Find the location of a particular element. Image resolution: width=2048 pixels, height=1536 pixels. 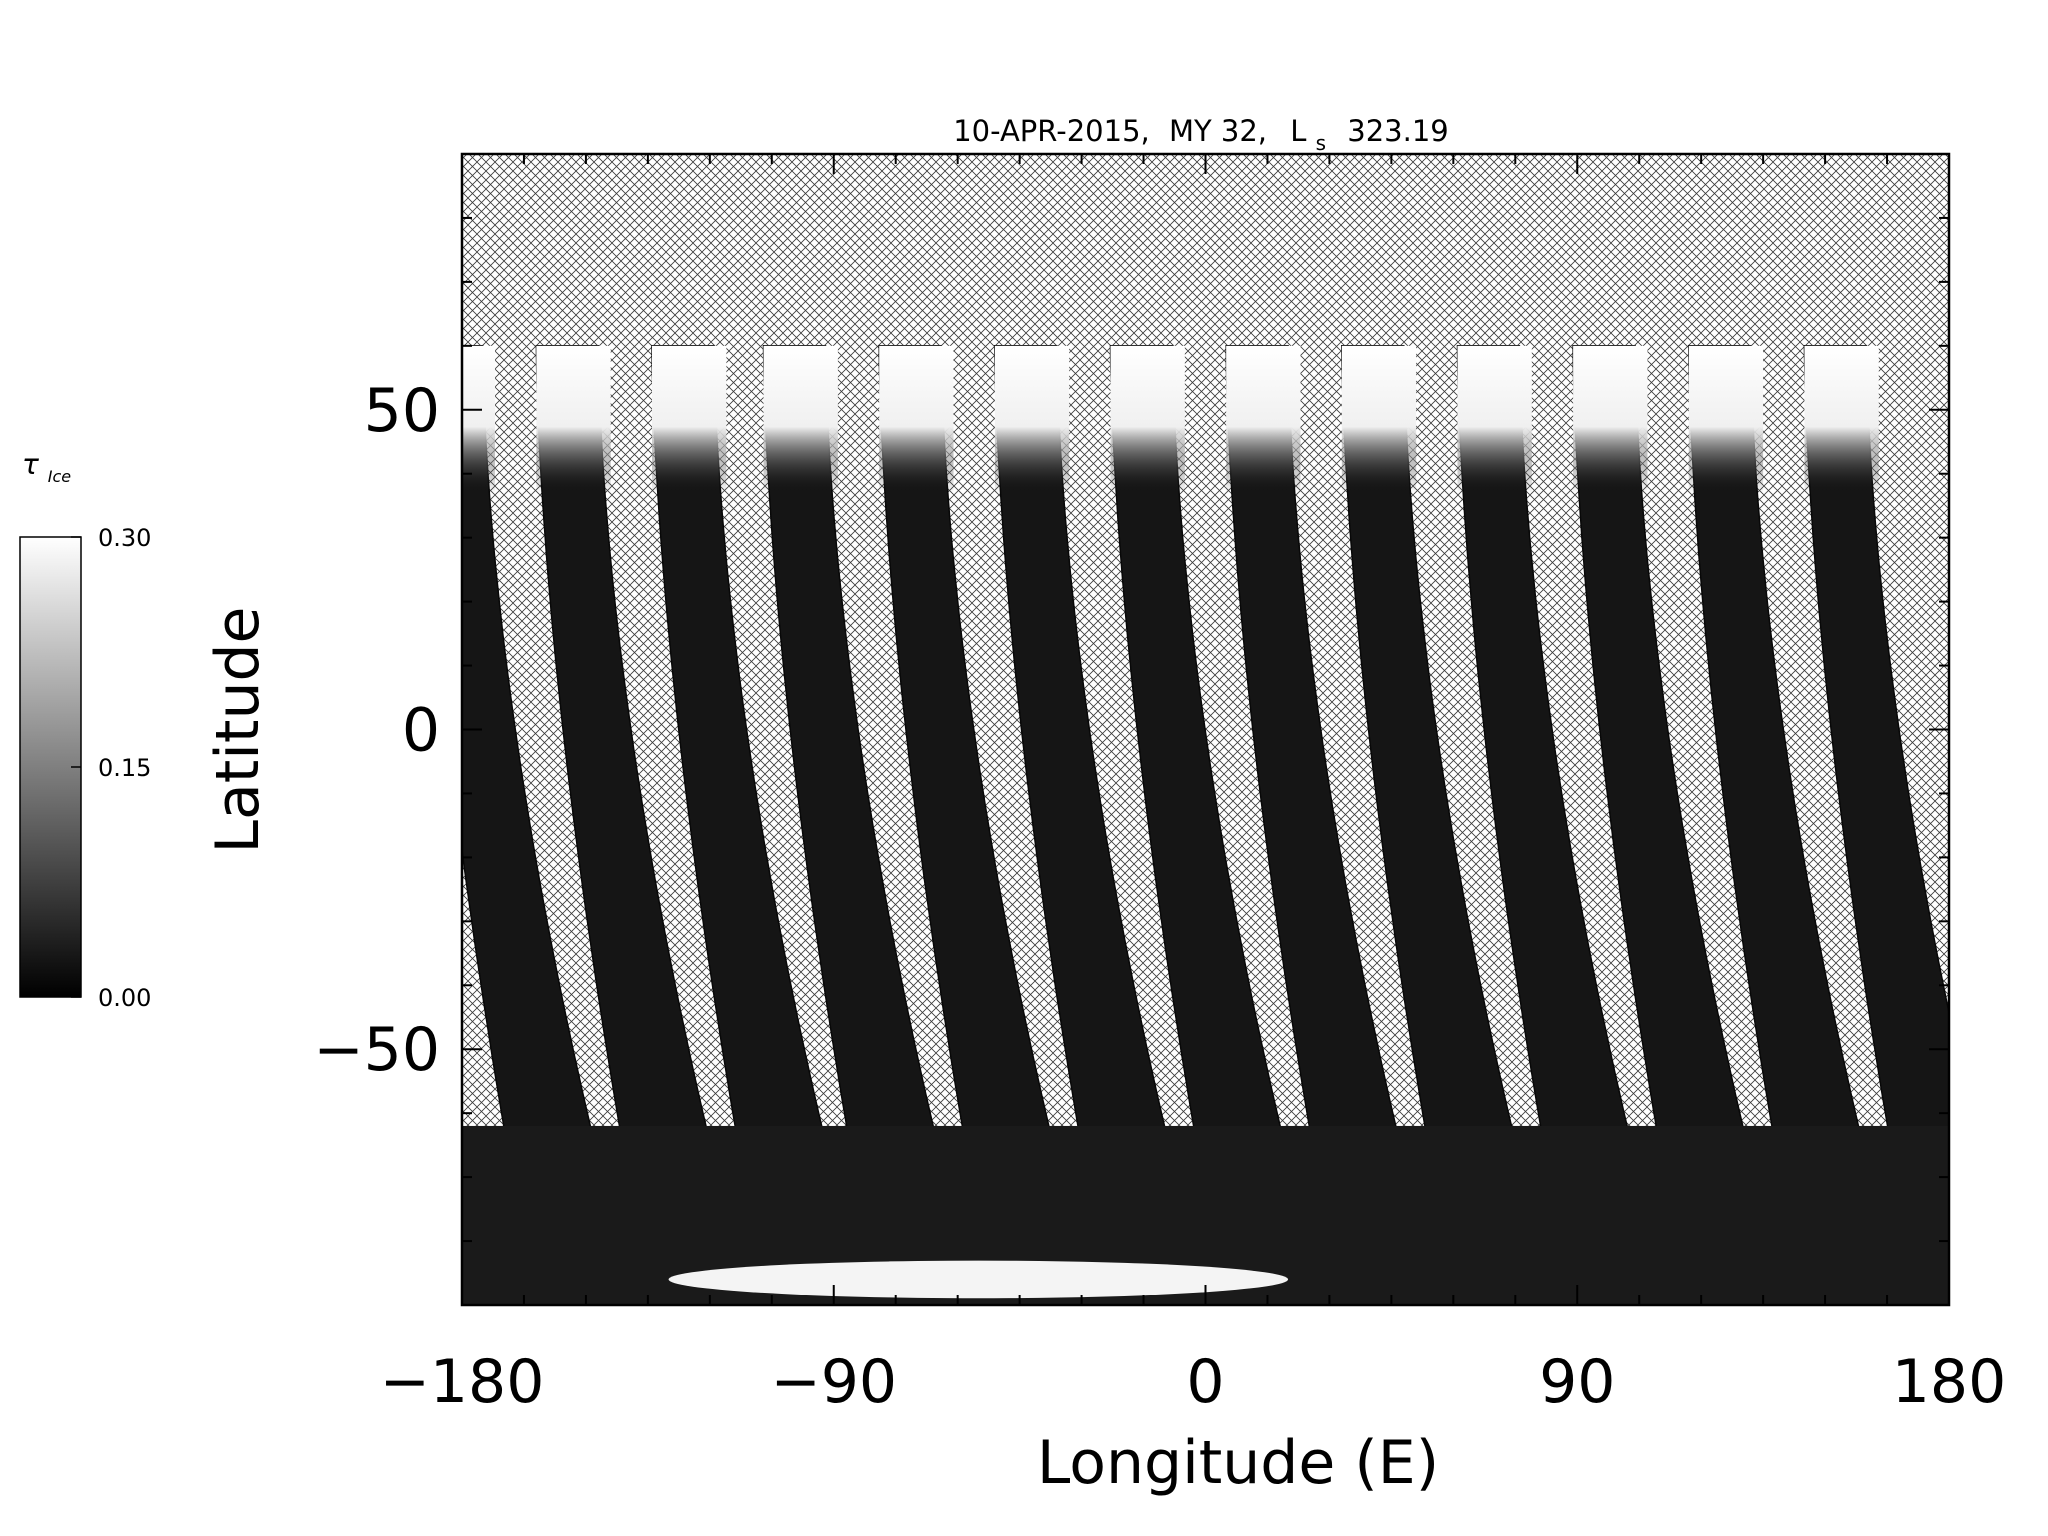

colorbar-label: τ Ice is located at coordinates (46, 467).